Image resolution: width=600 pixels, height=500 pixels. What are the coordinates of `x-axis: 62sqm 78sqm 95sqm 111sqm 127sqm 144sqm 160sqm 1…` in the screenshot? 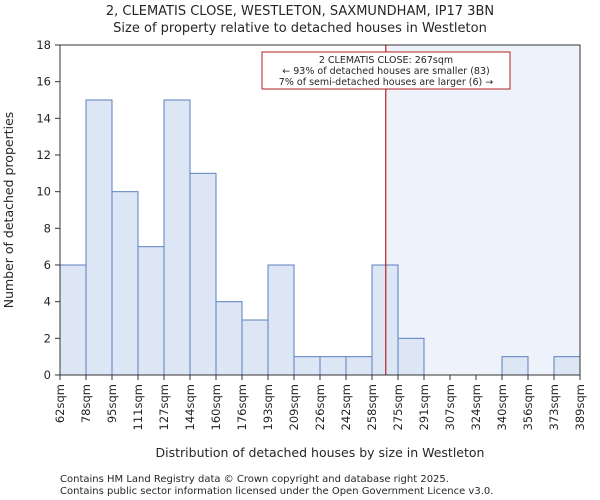 It's located at (320, 402).